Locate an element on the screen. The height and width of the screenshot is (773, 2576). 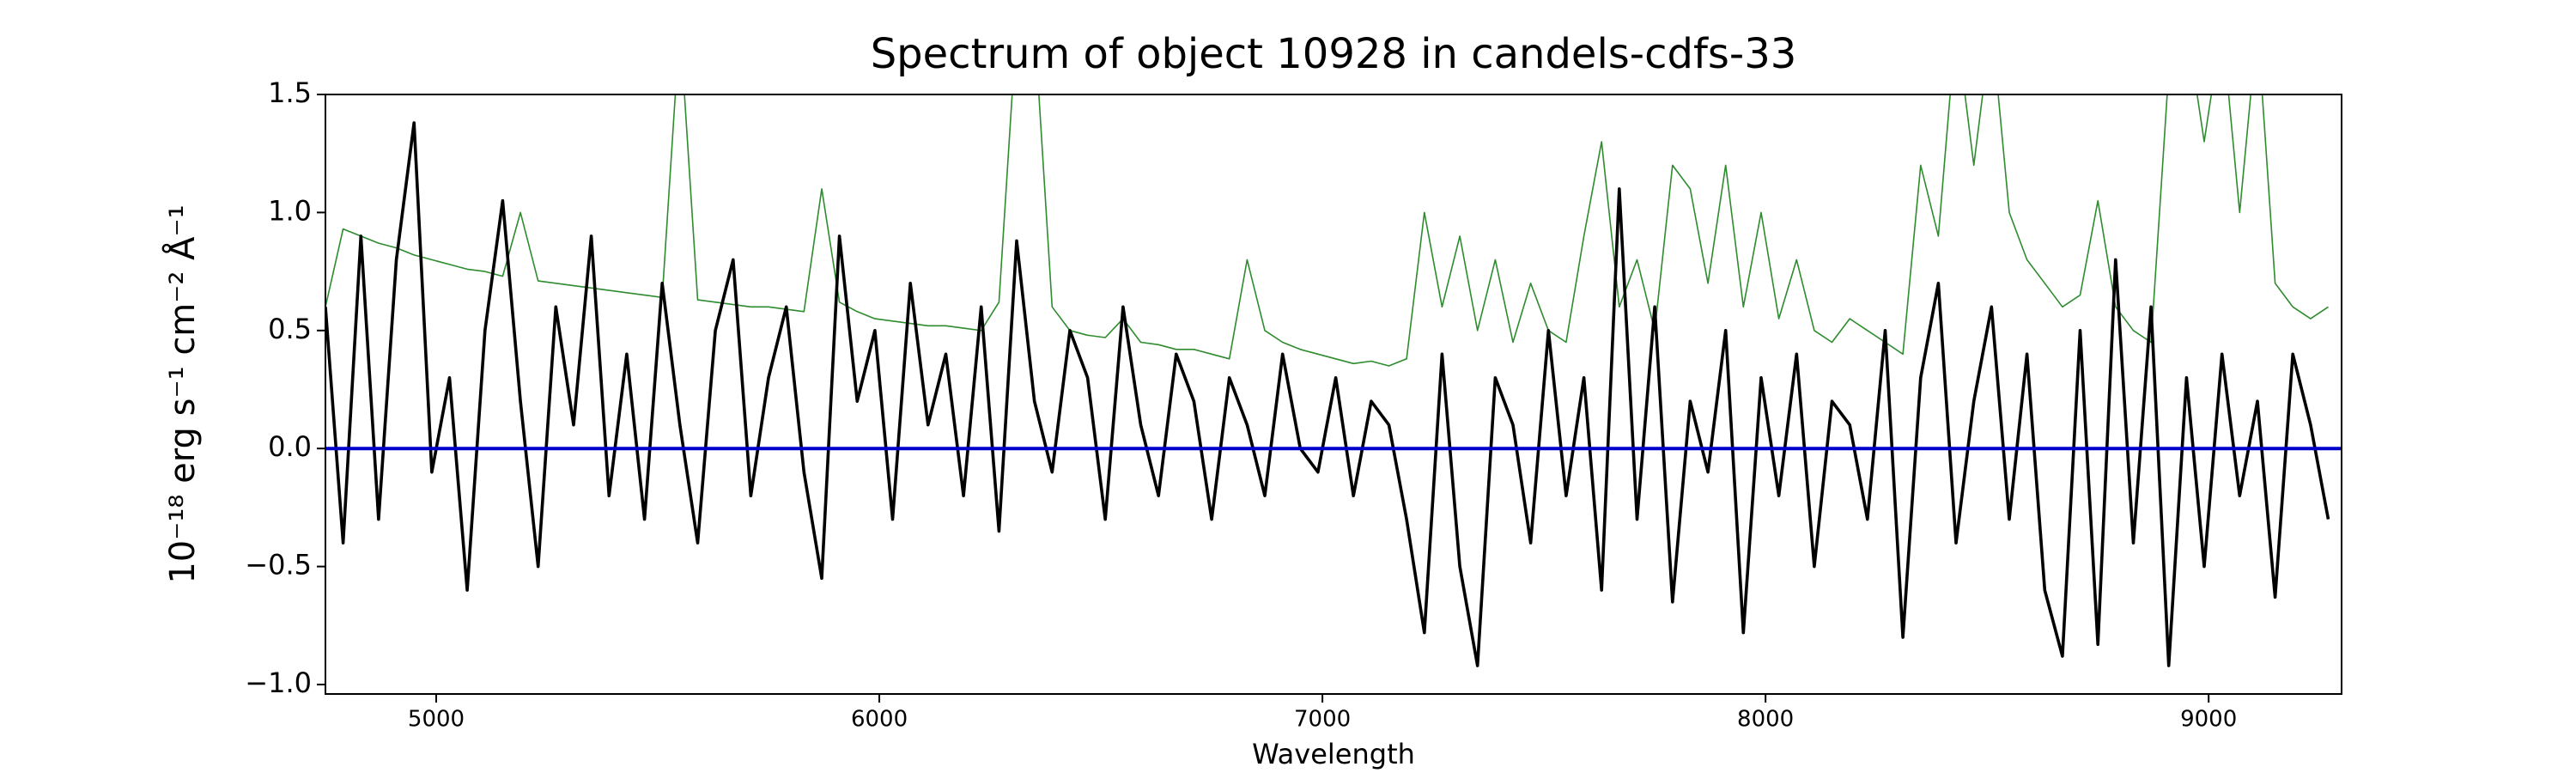
y-tick-label: 0.0 is located at coordinates (290, 446).